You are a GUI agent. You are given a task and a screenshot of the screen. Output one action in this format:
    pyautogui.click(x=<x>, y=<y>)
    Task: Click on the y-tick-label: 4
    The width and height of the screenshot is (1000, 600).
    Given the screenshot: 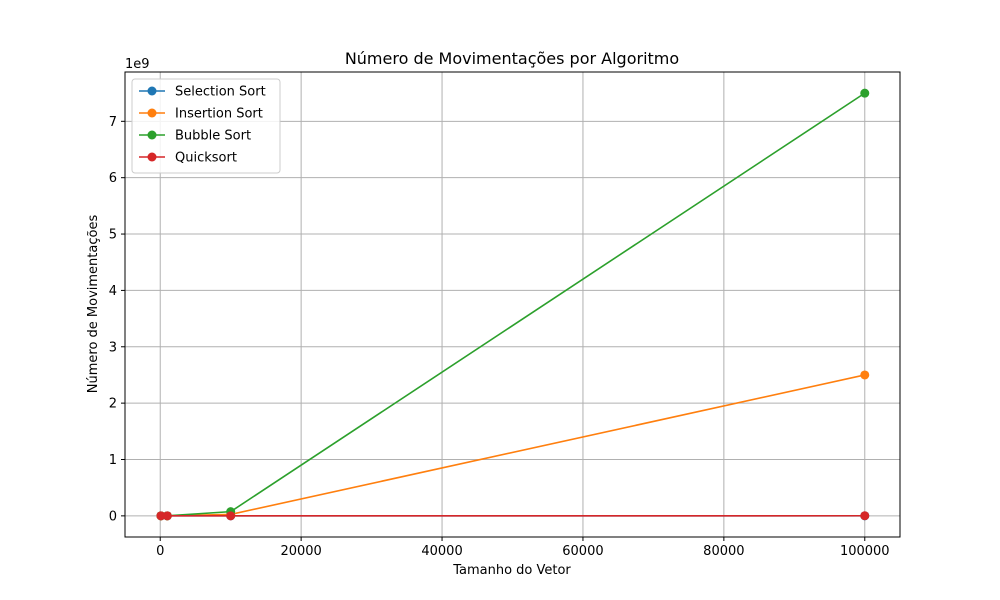 What is the action you would take?
    pyautogui.click(x=113, y=291)
    